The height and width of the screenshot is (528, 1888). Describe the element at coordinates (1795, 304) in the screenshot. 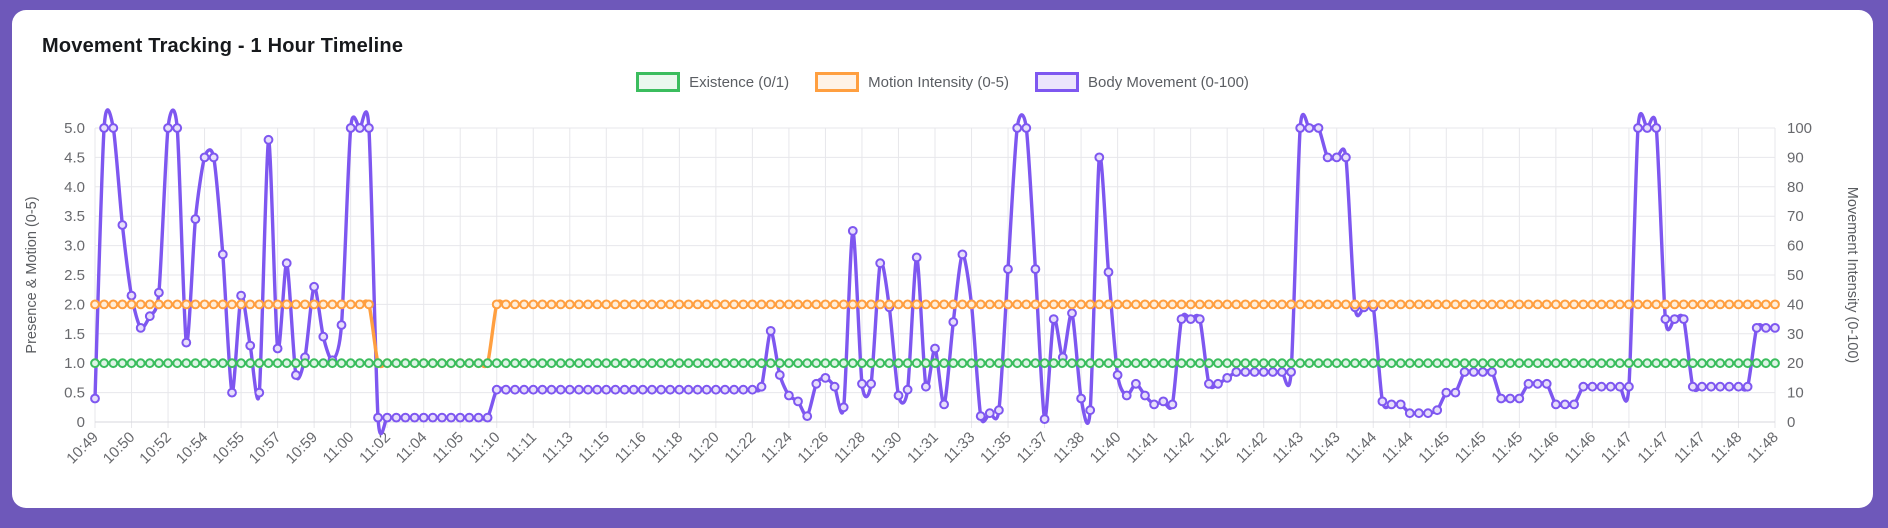

I see `right-axis-tick: 40` at that location.